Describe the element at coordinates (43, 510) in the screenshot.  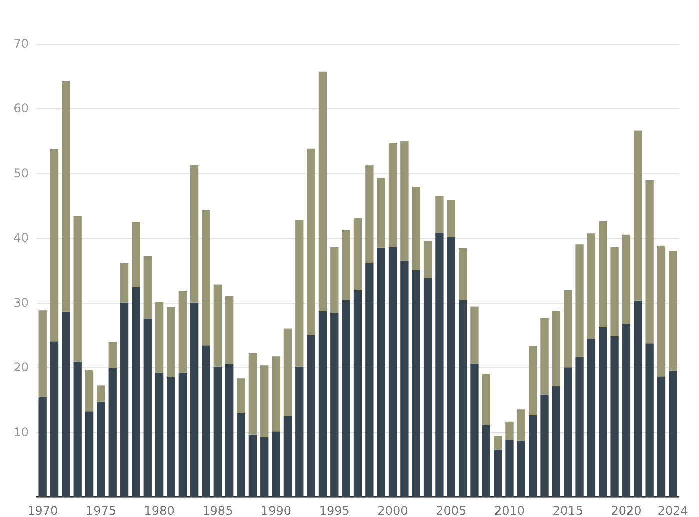
I see `x-tick-label: 1970` at that location.